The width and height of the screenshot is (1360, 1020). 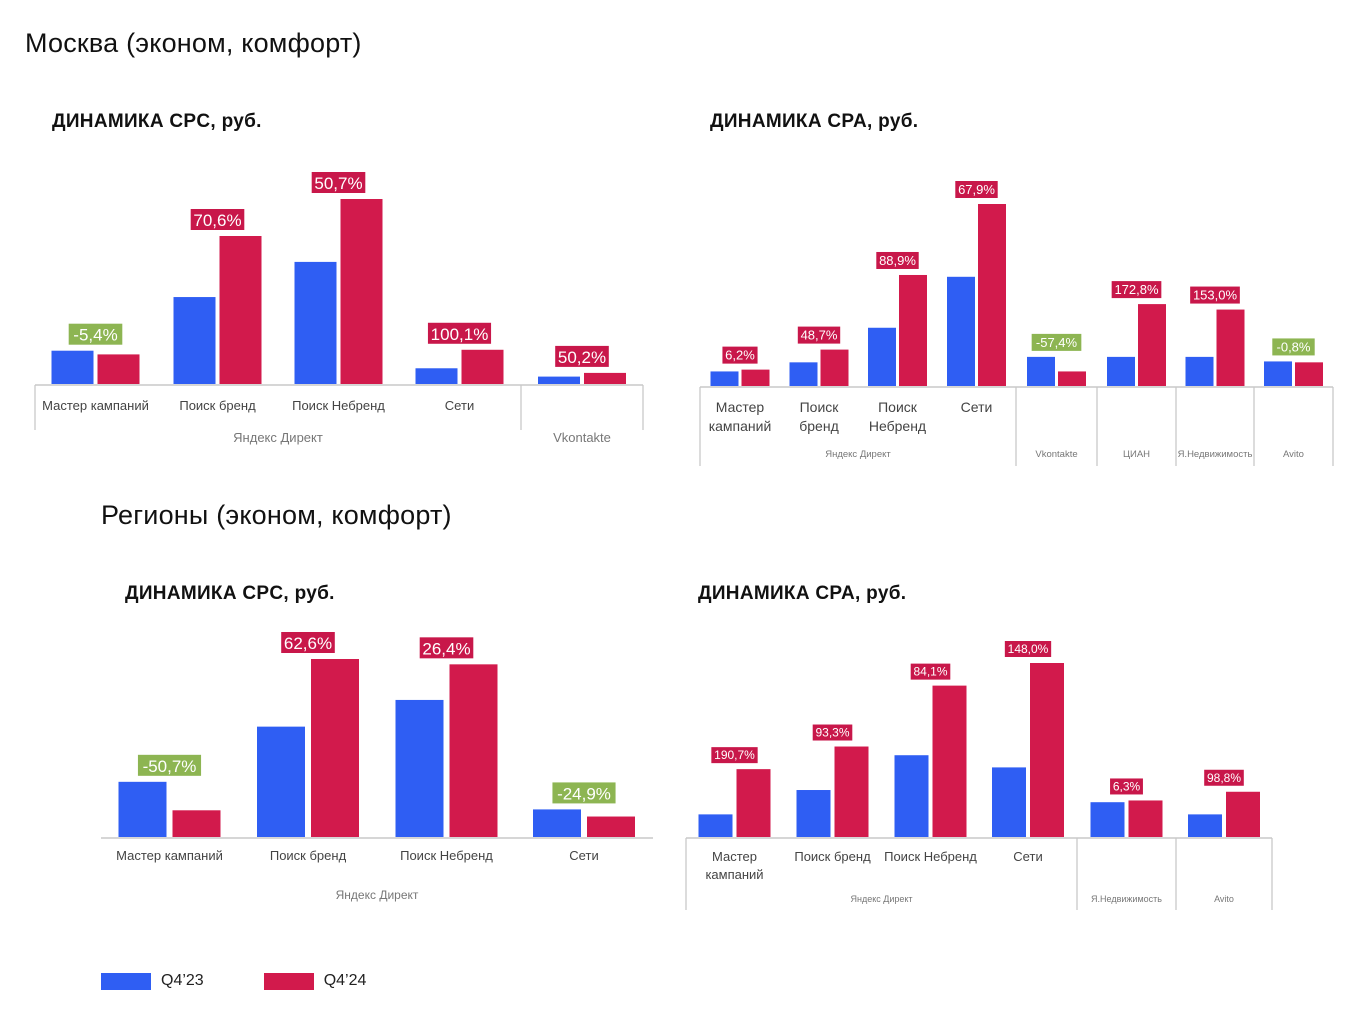 What do you see at coordinates (315, 981) in the screenshot?
I see `legend-item-q4-24: Q4’24` at bounding box center [315, 981].